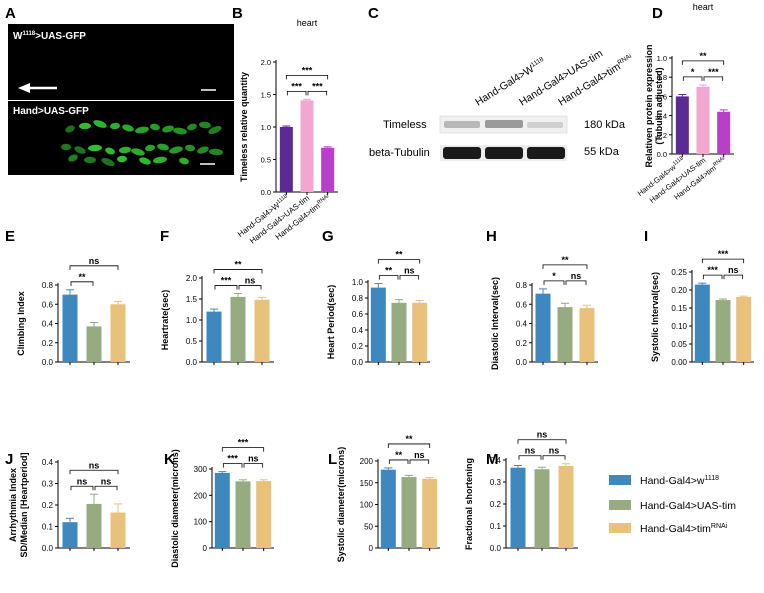 This screenshot has width=764, height=593. I want to click on y-axis-label: Diastolic diameter(microns), so click(175, 508).